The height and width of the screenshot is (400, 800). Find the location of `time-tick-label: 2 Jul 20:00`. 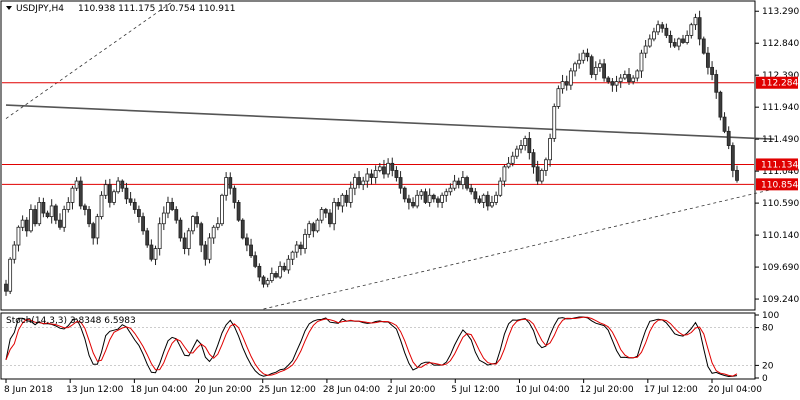

time-tick-label: 2 Jul 20:00 is located at coordinates (411, 390).